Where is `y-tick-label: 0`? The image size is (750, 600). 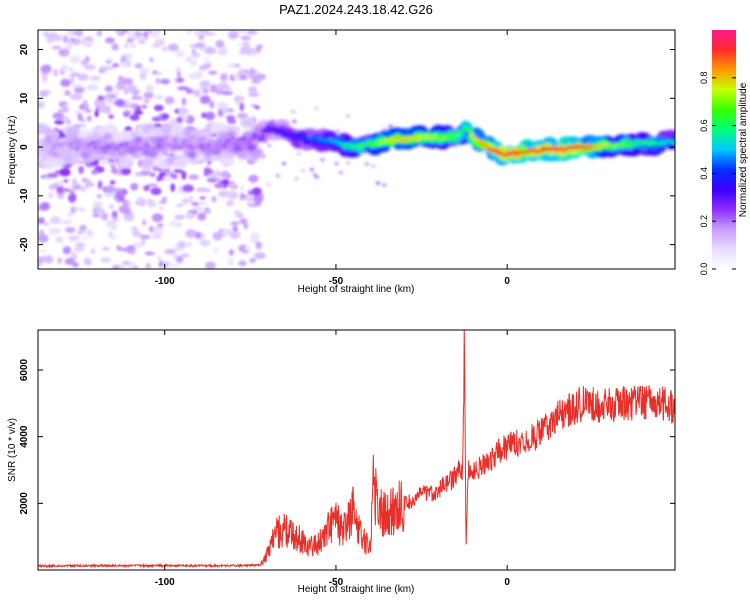
y-tick-label: 0 is located at coordinates (24, 147).